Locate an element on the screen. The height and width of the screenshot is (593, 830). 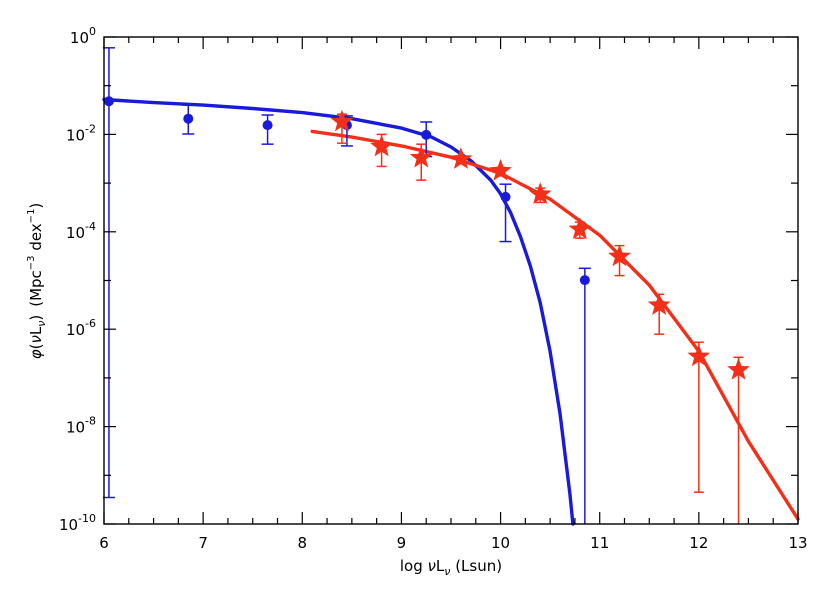
x-tick-label: 11 is located at coordinates (599, 543).